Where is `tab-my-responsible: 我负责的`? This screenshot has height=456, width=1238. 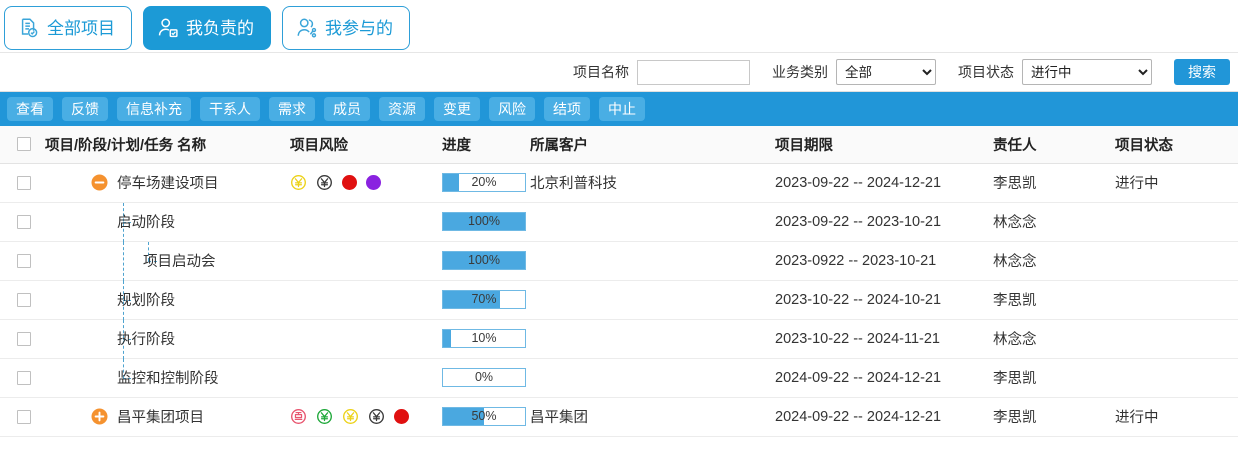
tab-my-responsible: 我负责的 is located at coordinates (207, 28).